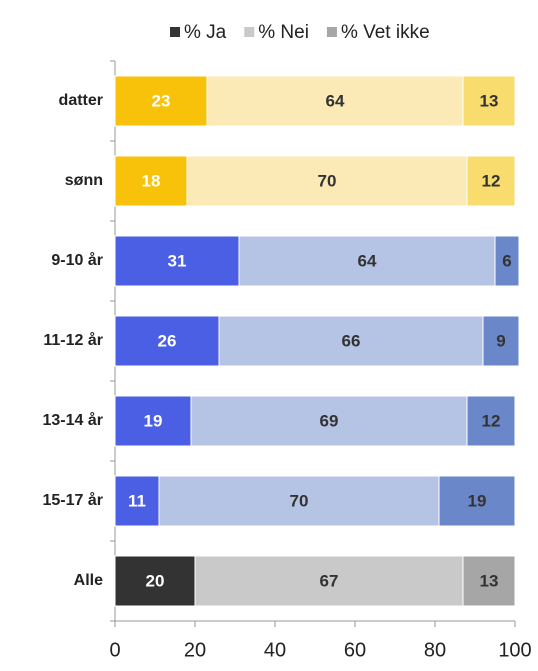 Image resolution: width=538 pixels, height=671 pixels. I want to click on x-tick-label: 0, so click(114, 650).